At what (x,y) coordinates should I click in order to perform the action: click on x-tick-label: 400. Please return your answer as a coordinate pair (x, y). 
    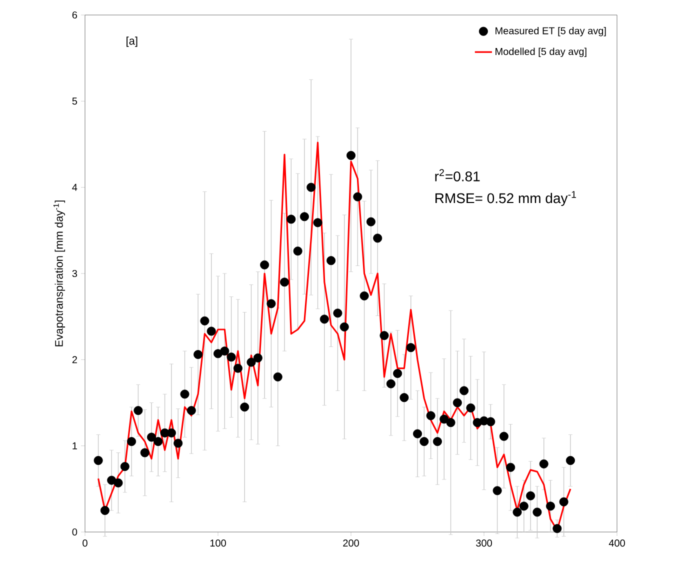
    Looking at the image, I should click on (616, 543).